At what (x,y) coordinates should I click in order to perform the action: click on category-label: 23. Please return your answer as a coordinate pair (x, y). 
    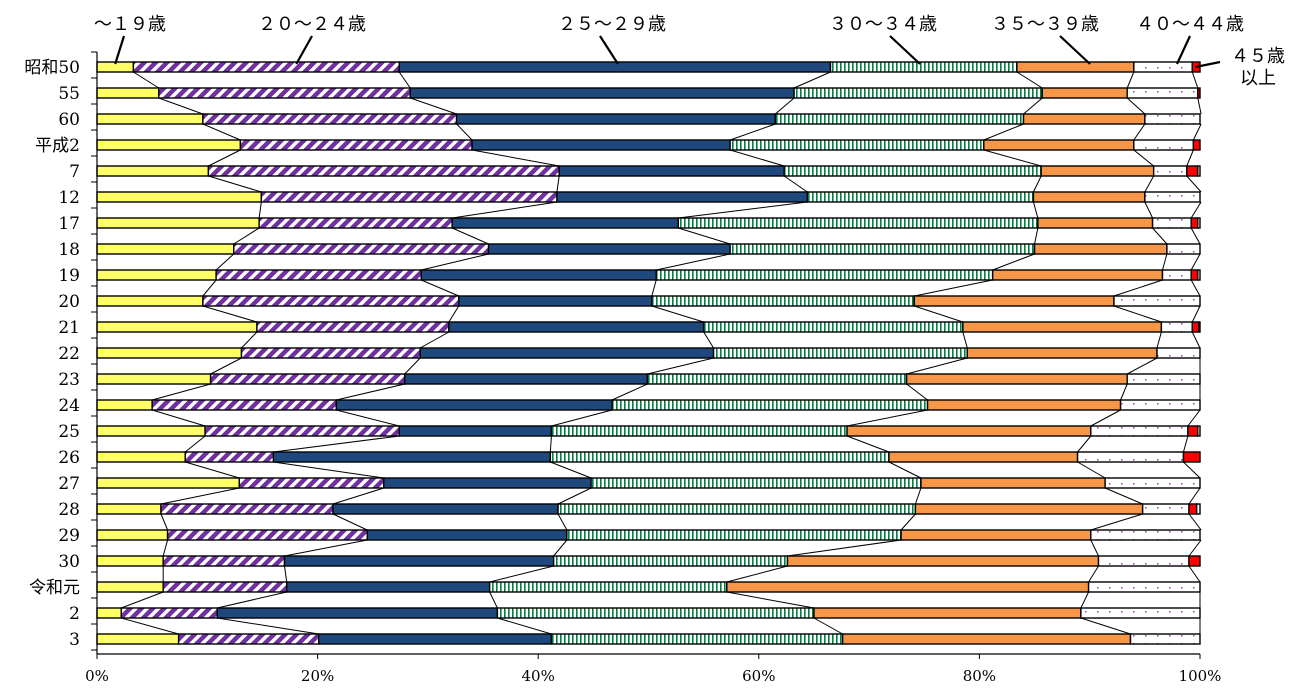
    Looking at the image, I should click on (69, 380).